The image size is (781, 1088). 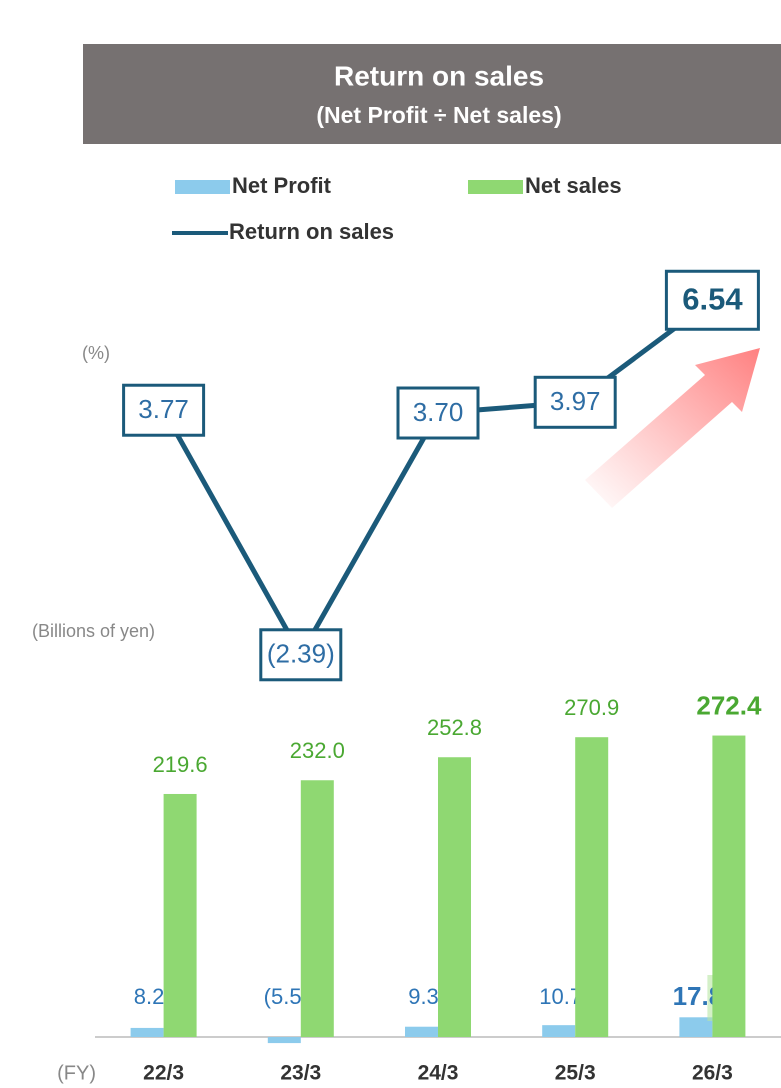 What do you see at coordinates (454, 727) in the screenshot?
I see `data-label: 252.8` at bounding box center [454, 727].